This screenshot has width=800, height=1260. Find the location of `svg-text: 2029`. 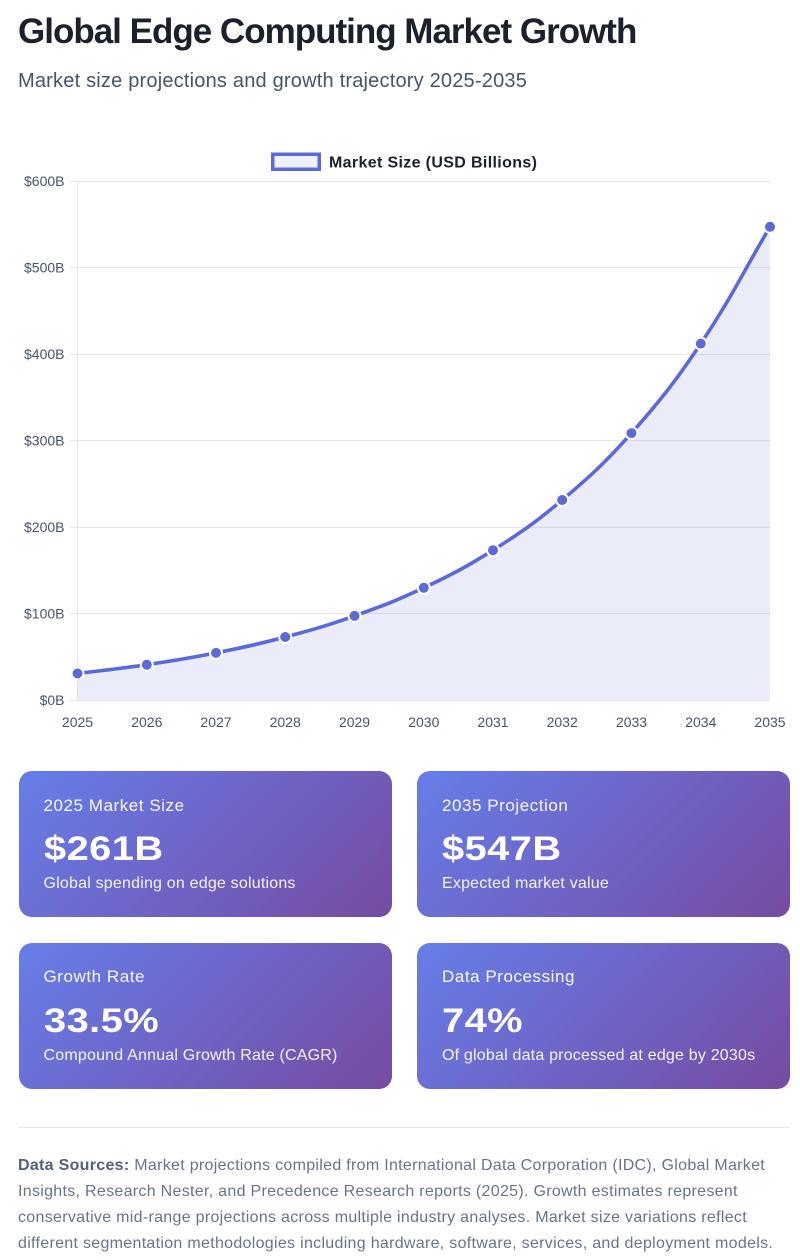

svg-text: 2029 is located at coordinates (354, 722).